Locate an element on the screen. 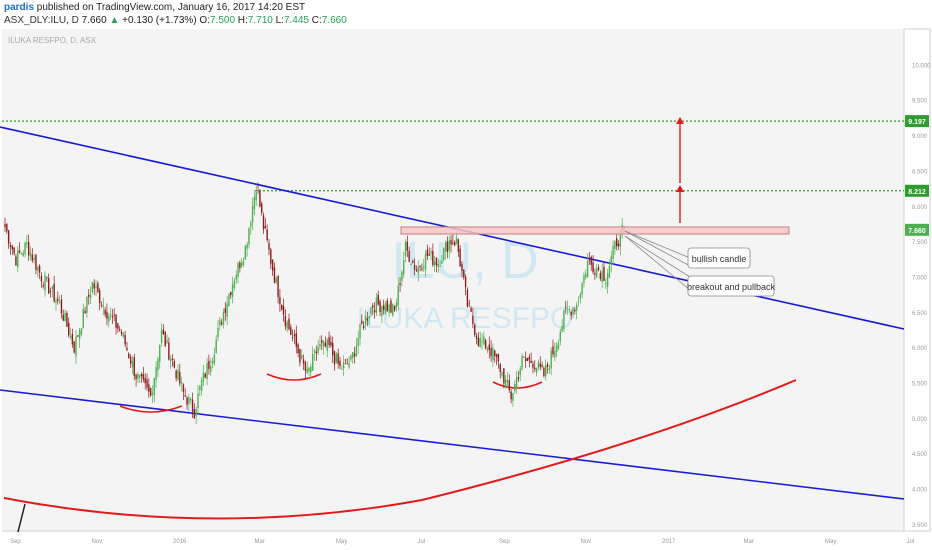 The image size is (932, 550). callout-breakout: breakout and pullback is located at coordinates (700, 266).